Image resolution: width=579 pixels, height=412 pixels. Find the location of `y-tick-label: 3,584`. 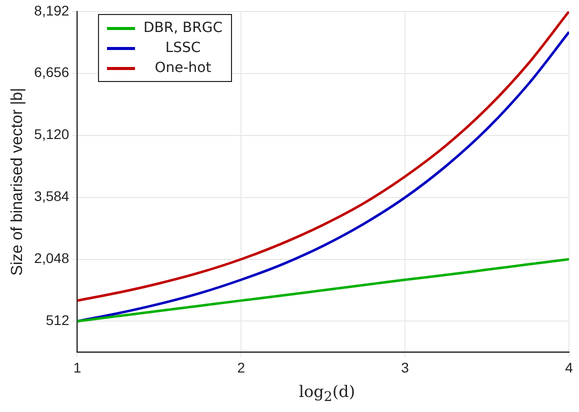

y-tick-label: 3,584 is located at coordinates (52, 196).